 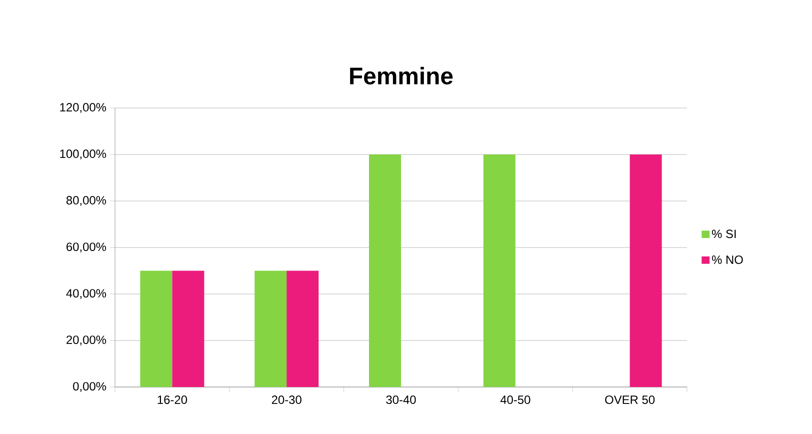 I want to click on y-tick-label: 0,00%, so click(x=89, y=387).